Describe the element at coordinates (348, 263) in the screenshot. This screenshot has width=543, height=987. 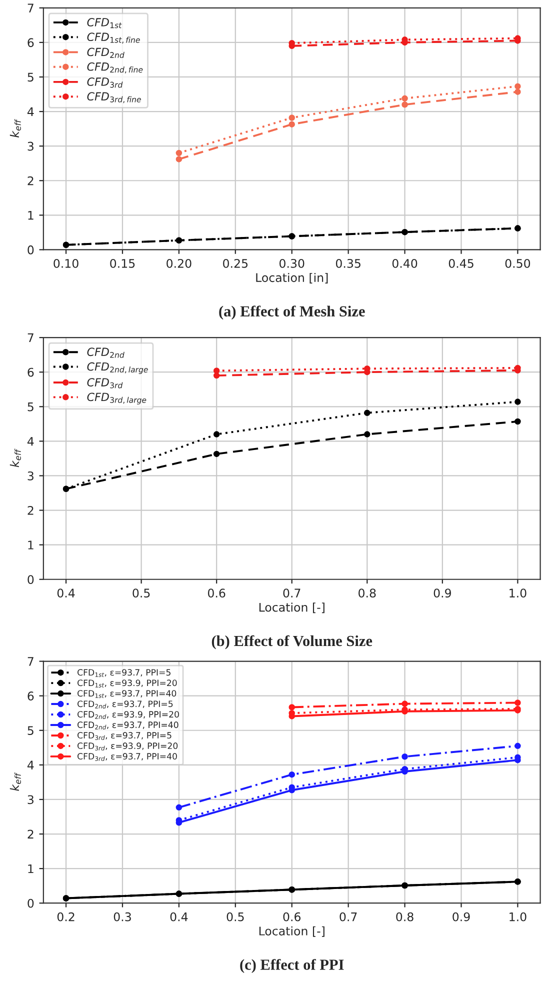
I see `x-tick-label: 0.35` at that location.